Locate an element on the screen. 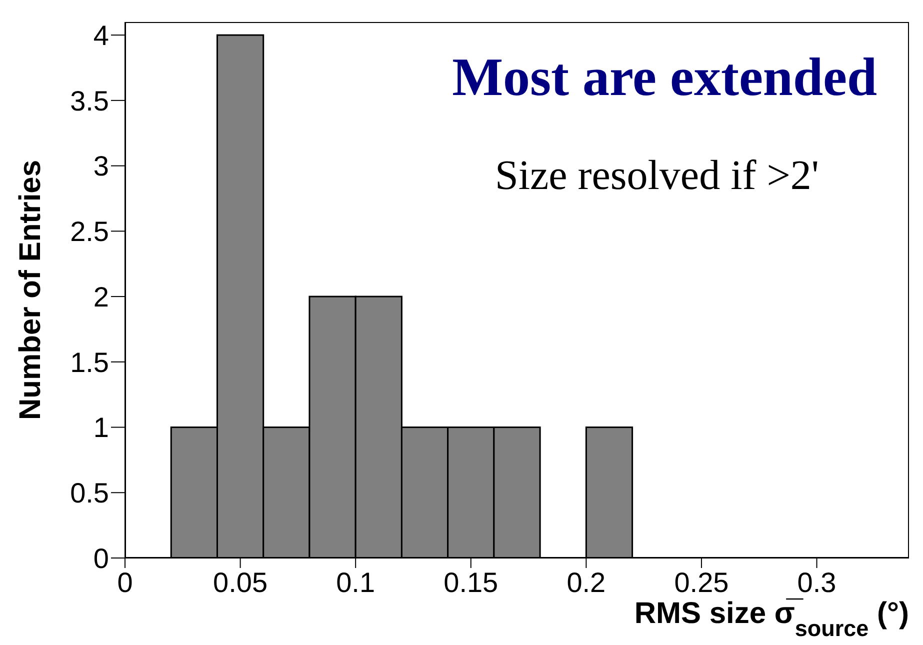 The height and width of the screenshot is (645, 923). y-tick-label: 1.5 is located at coordinates (89, 362).